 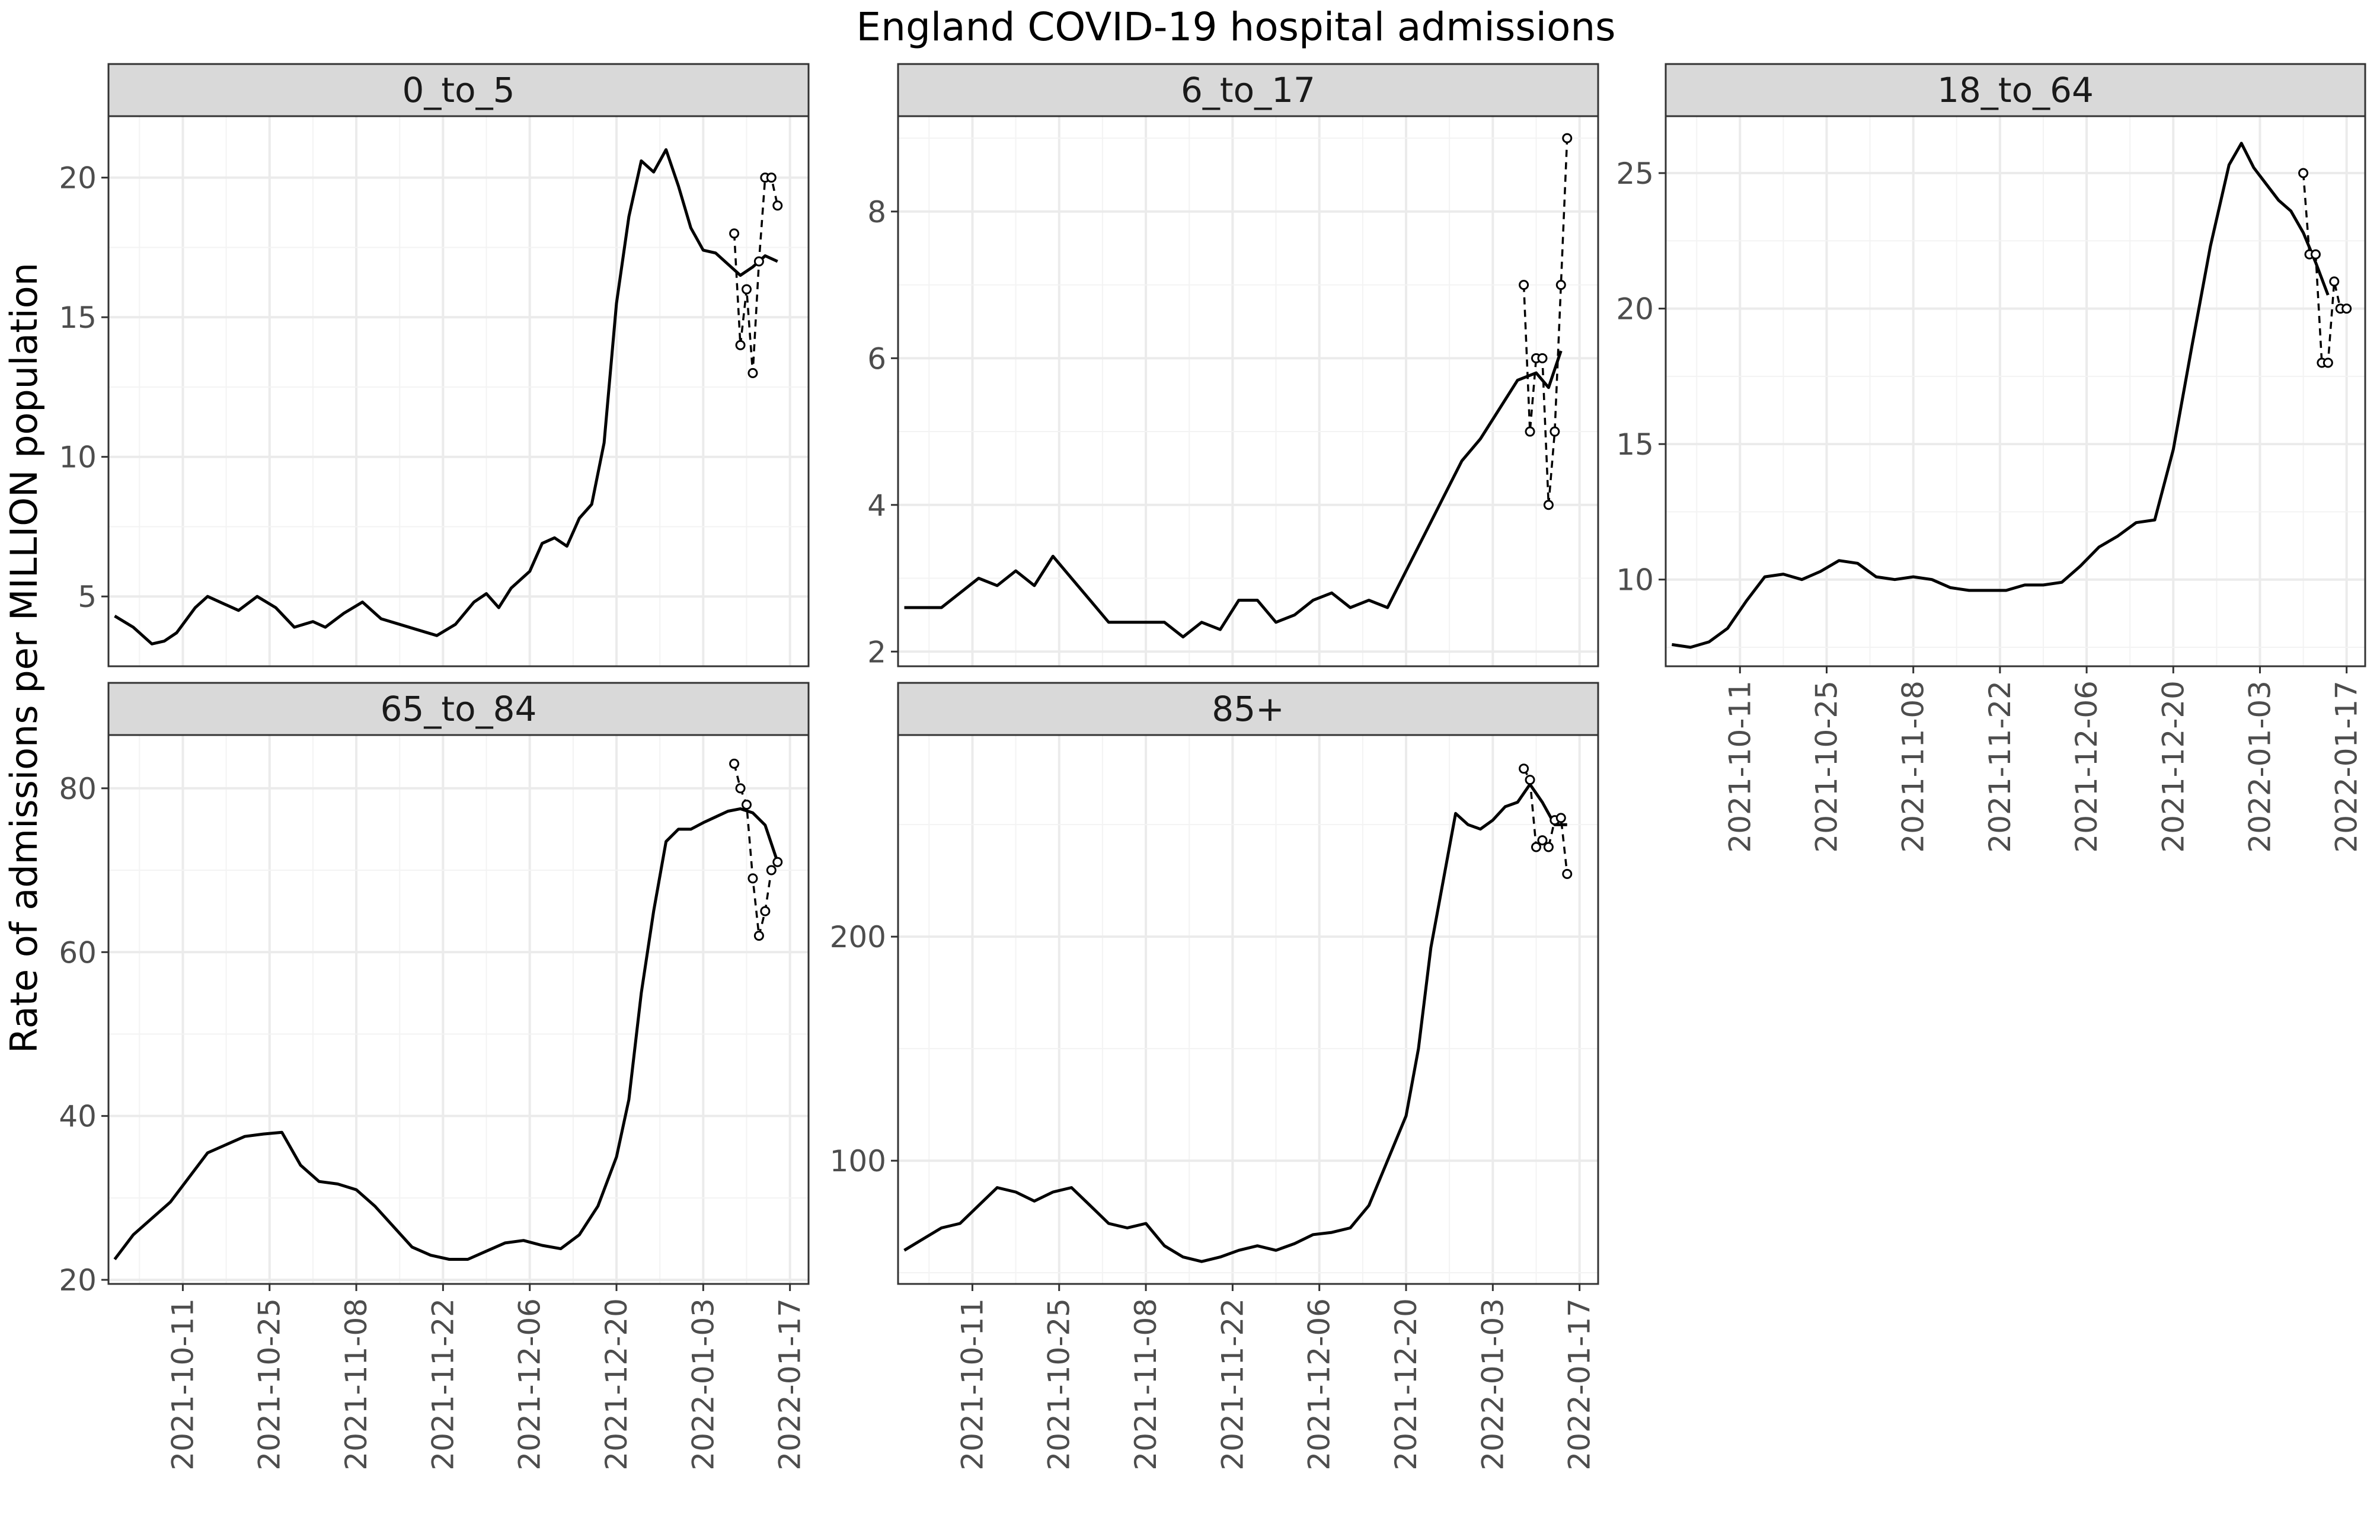 I want to click on facet-strip-label: 65_to_84, so click(x=459, y=709).